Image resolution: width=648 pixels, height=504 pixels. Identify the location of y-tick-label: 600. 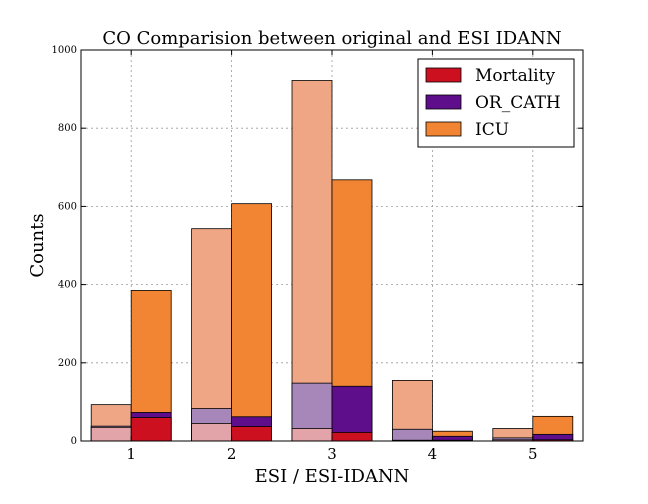
(67, 206).